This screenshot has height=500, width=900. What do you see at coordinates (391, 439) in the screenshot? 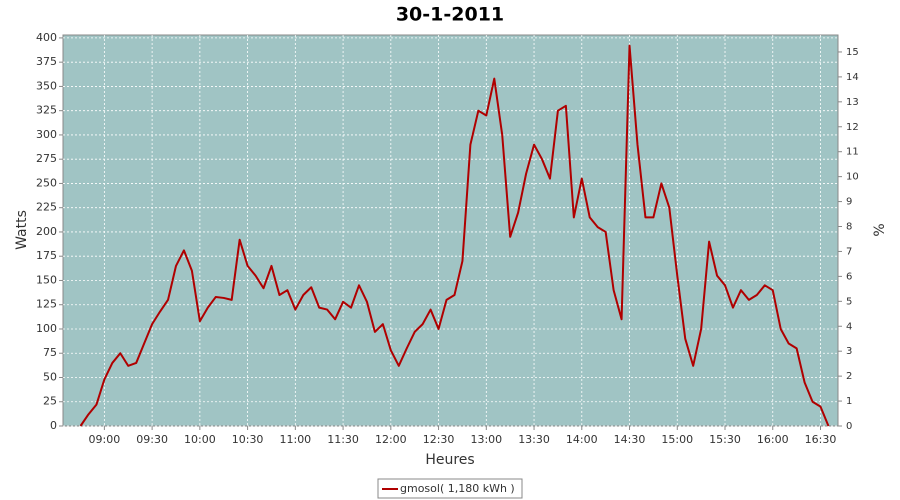
I see `x-tick-label: 12:00` at bounding box center [391, 439].